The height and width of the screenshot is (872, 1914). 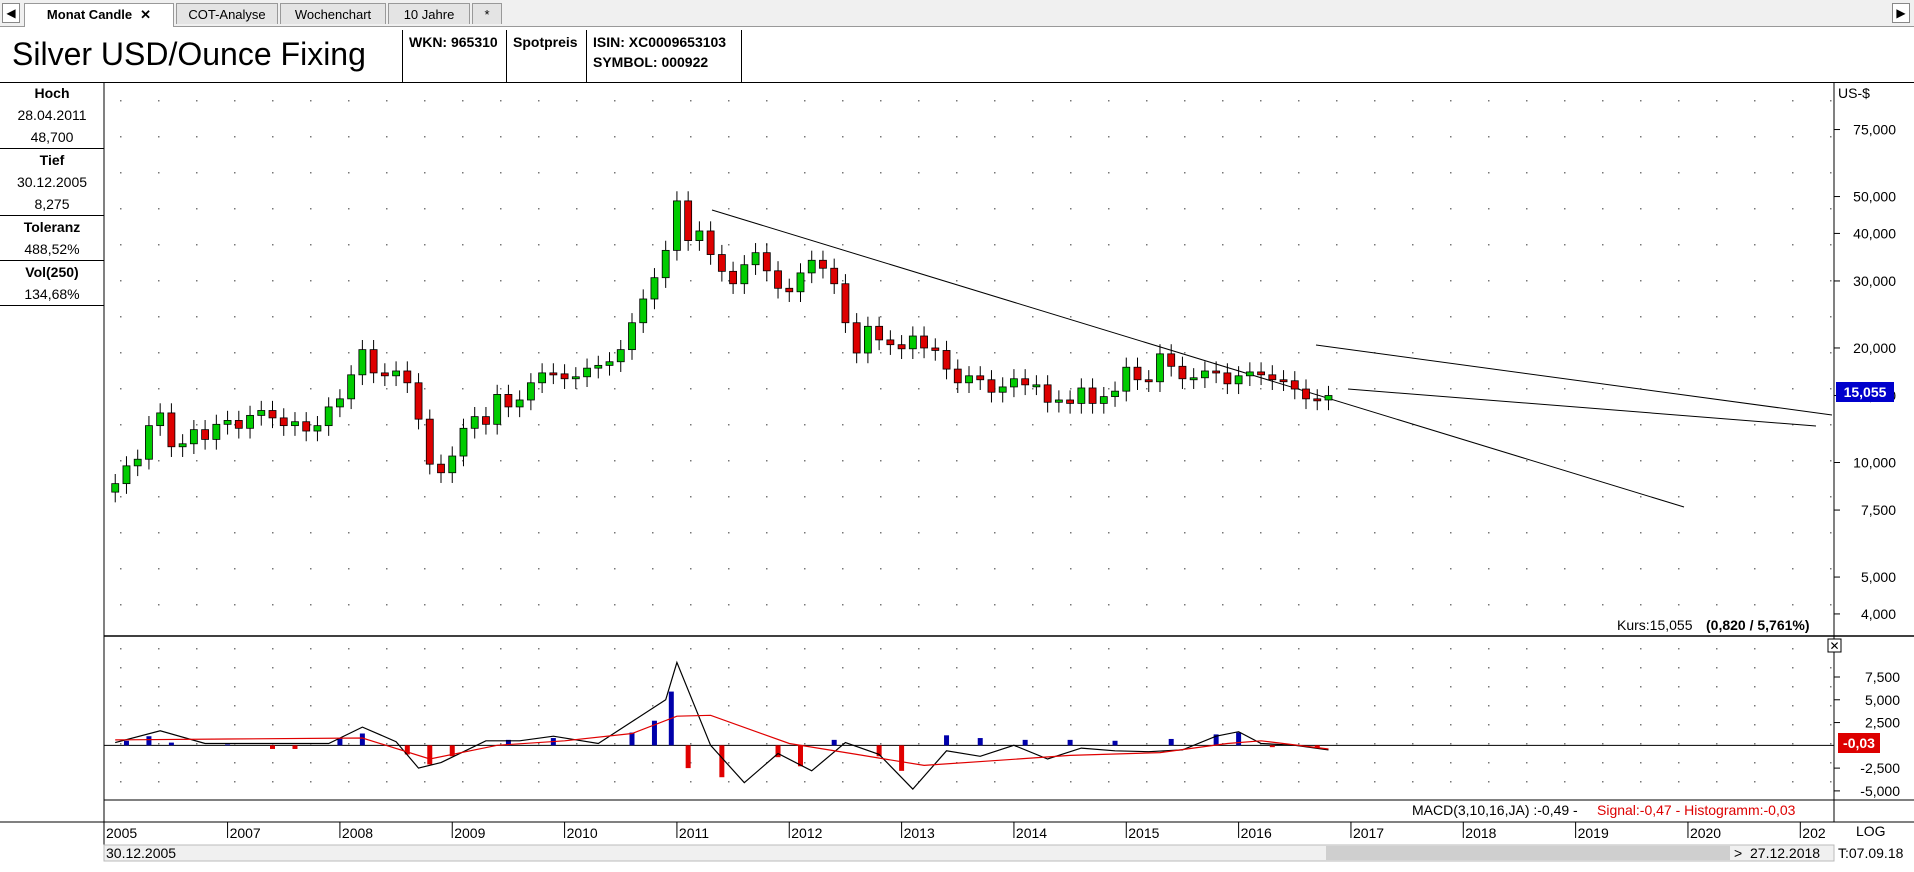 I want to click on log-toggle: LOG, so click(x=1871, y=831).